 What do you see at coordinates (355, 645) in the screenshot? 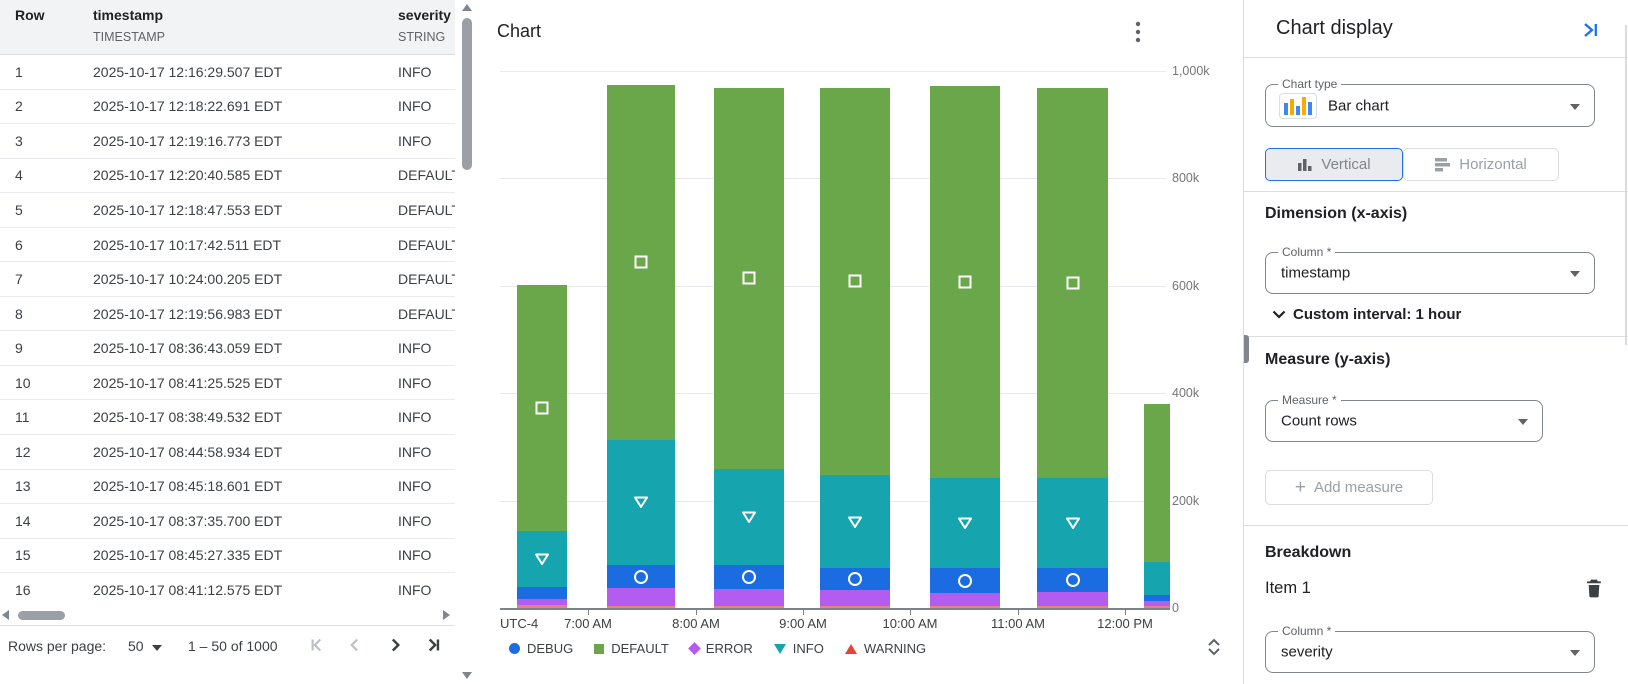
I see `previous-page-icon` at bounding box center [355, 645].